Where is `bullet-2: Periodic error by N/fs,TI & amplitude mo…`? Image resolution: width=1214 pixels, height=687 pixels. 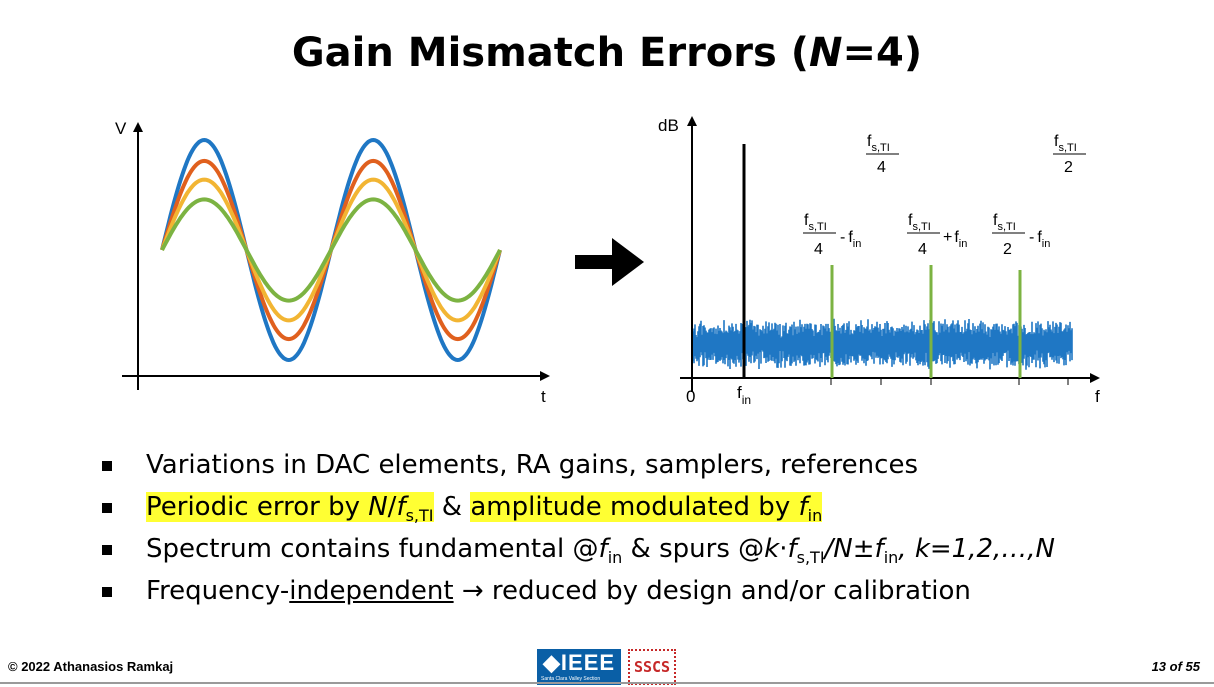 bullet-2: Periodic error by N/fs,TI & amplitude mo… is located at coordinates (640, 509).